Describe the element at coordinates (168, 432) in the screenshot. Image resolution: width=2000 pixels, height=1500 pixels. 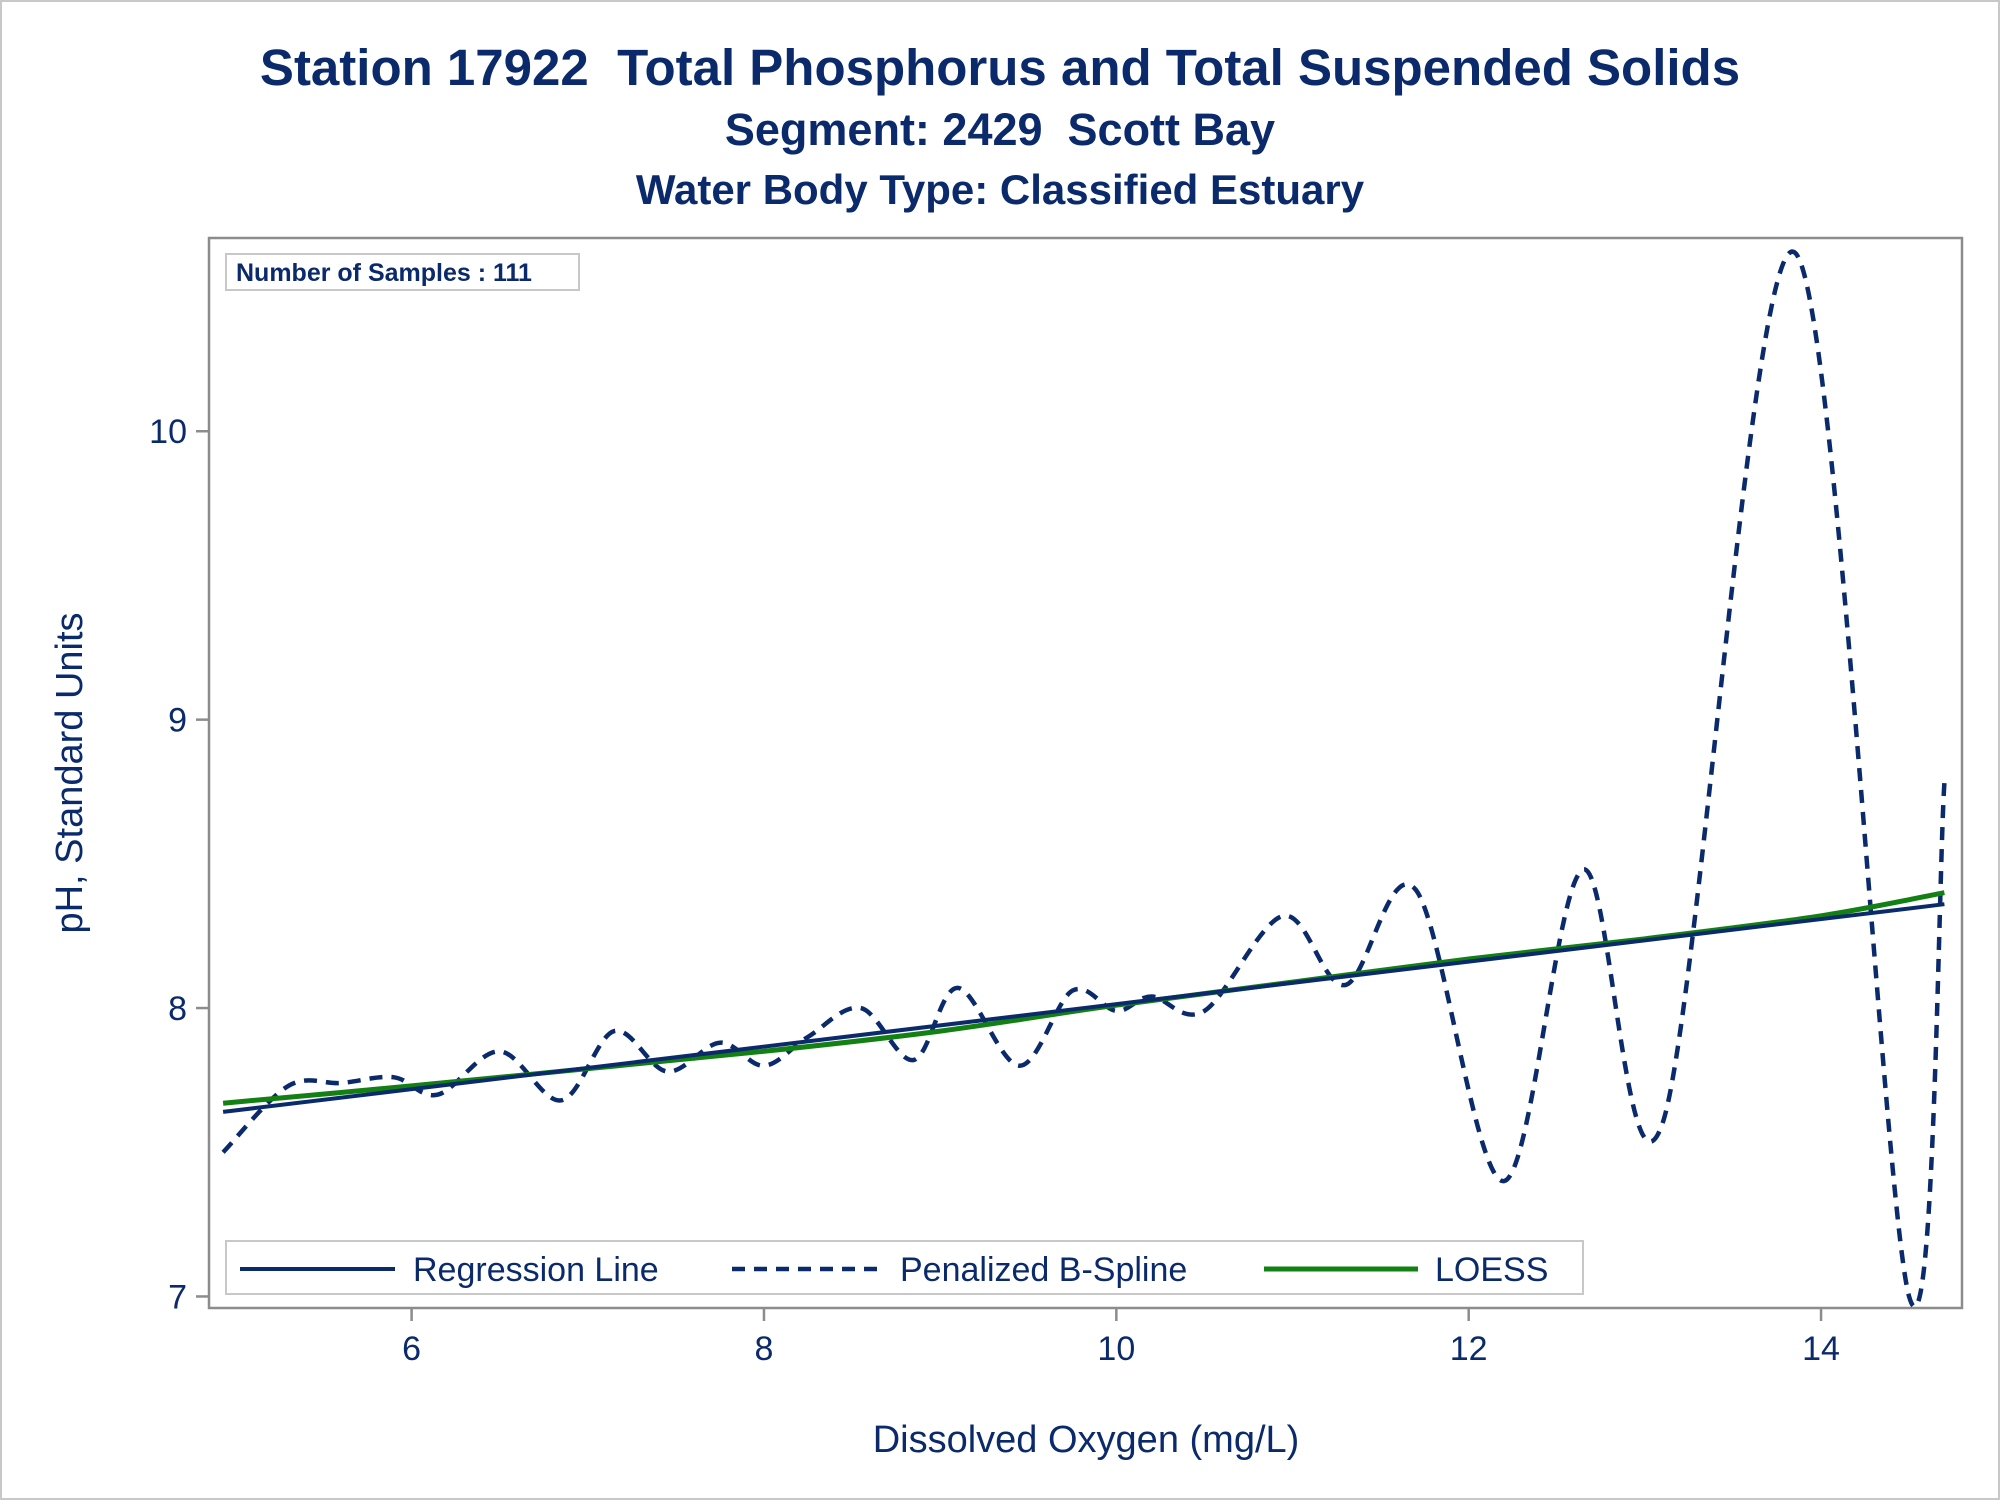
I see `y-tick-label: 10` at that location.